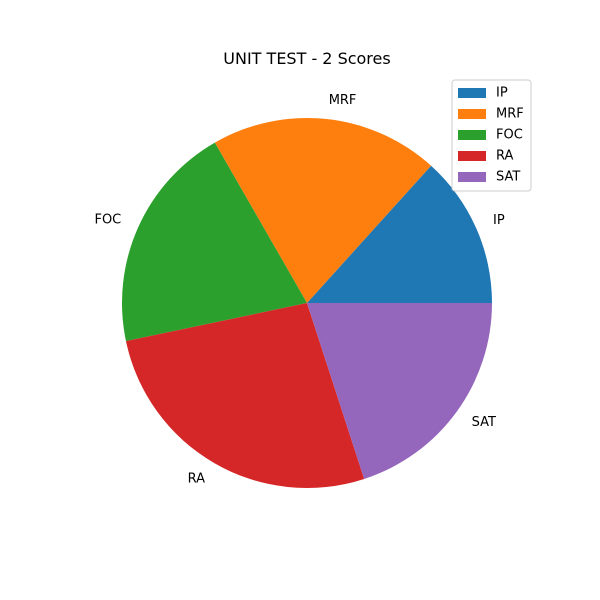 The width and height of the screenshot is (600, 600). I want to click on slice-label-ra: RA, so click(197, 479).